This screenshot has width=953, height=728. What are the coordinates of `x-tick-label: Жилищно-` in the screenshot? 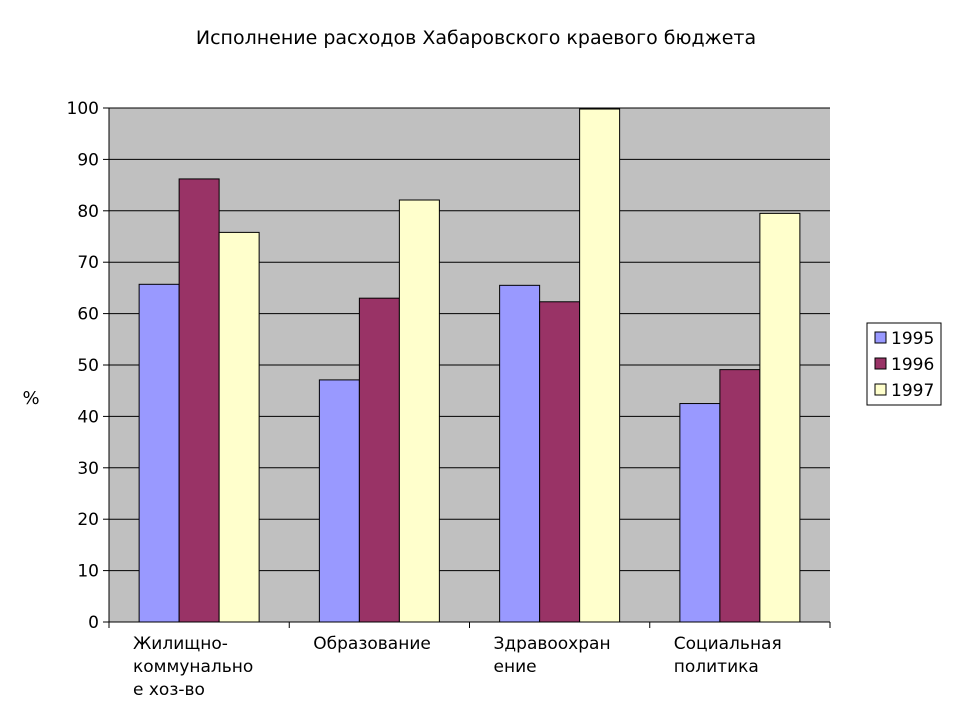 It's located at (180, 644).